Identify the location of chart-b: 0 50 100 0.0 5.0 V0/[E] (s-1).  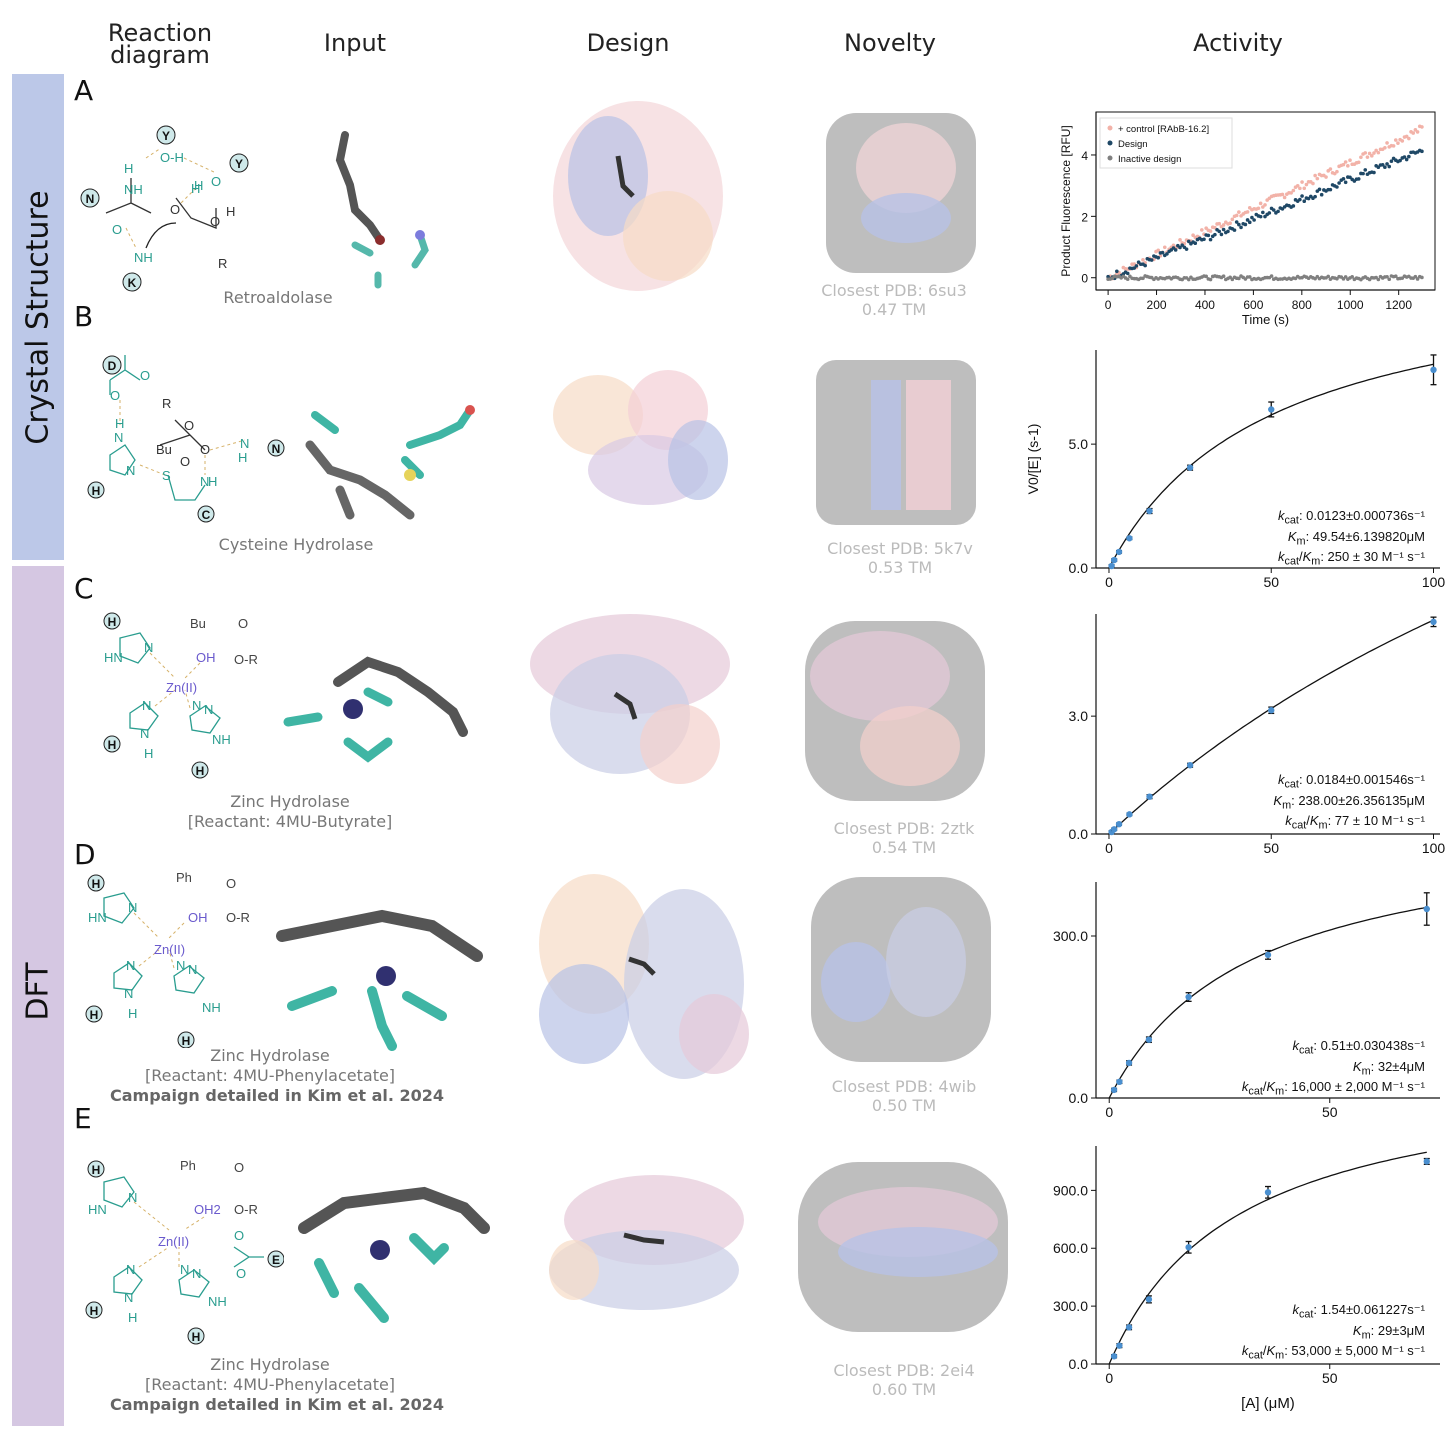
(1235, 470).